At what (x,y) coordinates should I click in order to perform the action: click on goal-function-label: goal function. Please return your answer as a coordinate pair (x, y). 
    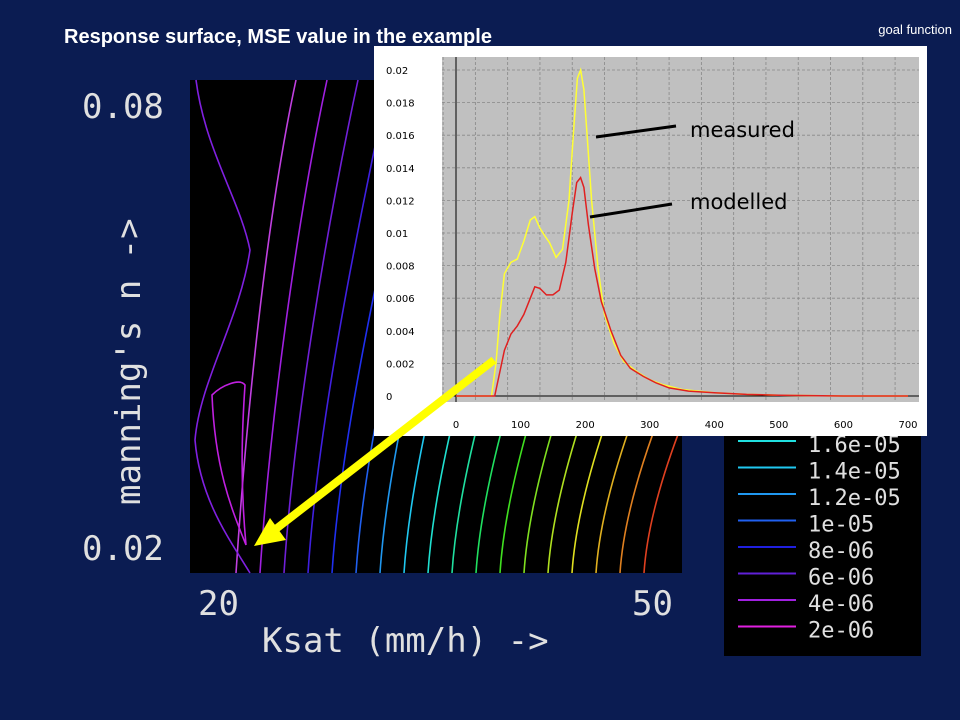
    Looking at the image, I should click on (915, 29).